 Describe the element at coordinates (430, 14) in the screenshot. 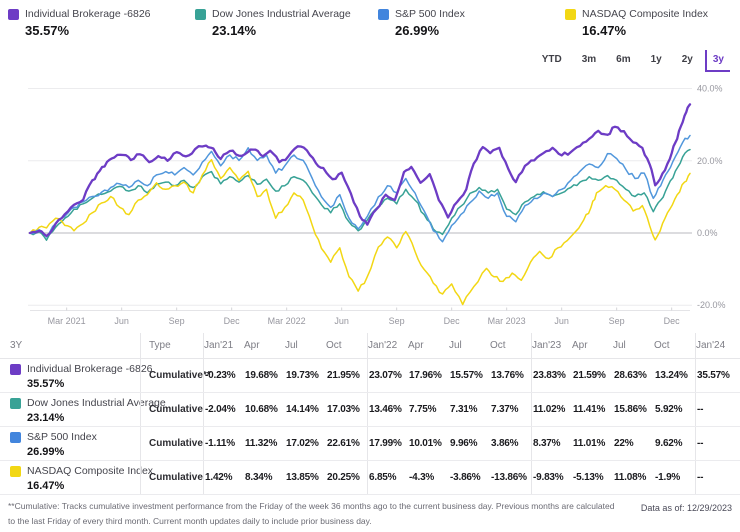

I see `legend-series-name: S&P 500 Index` at that location.